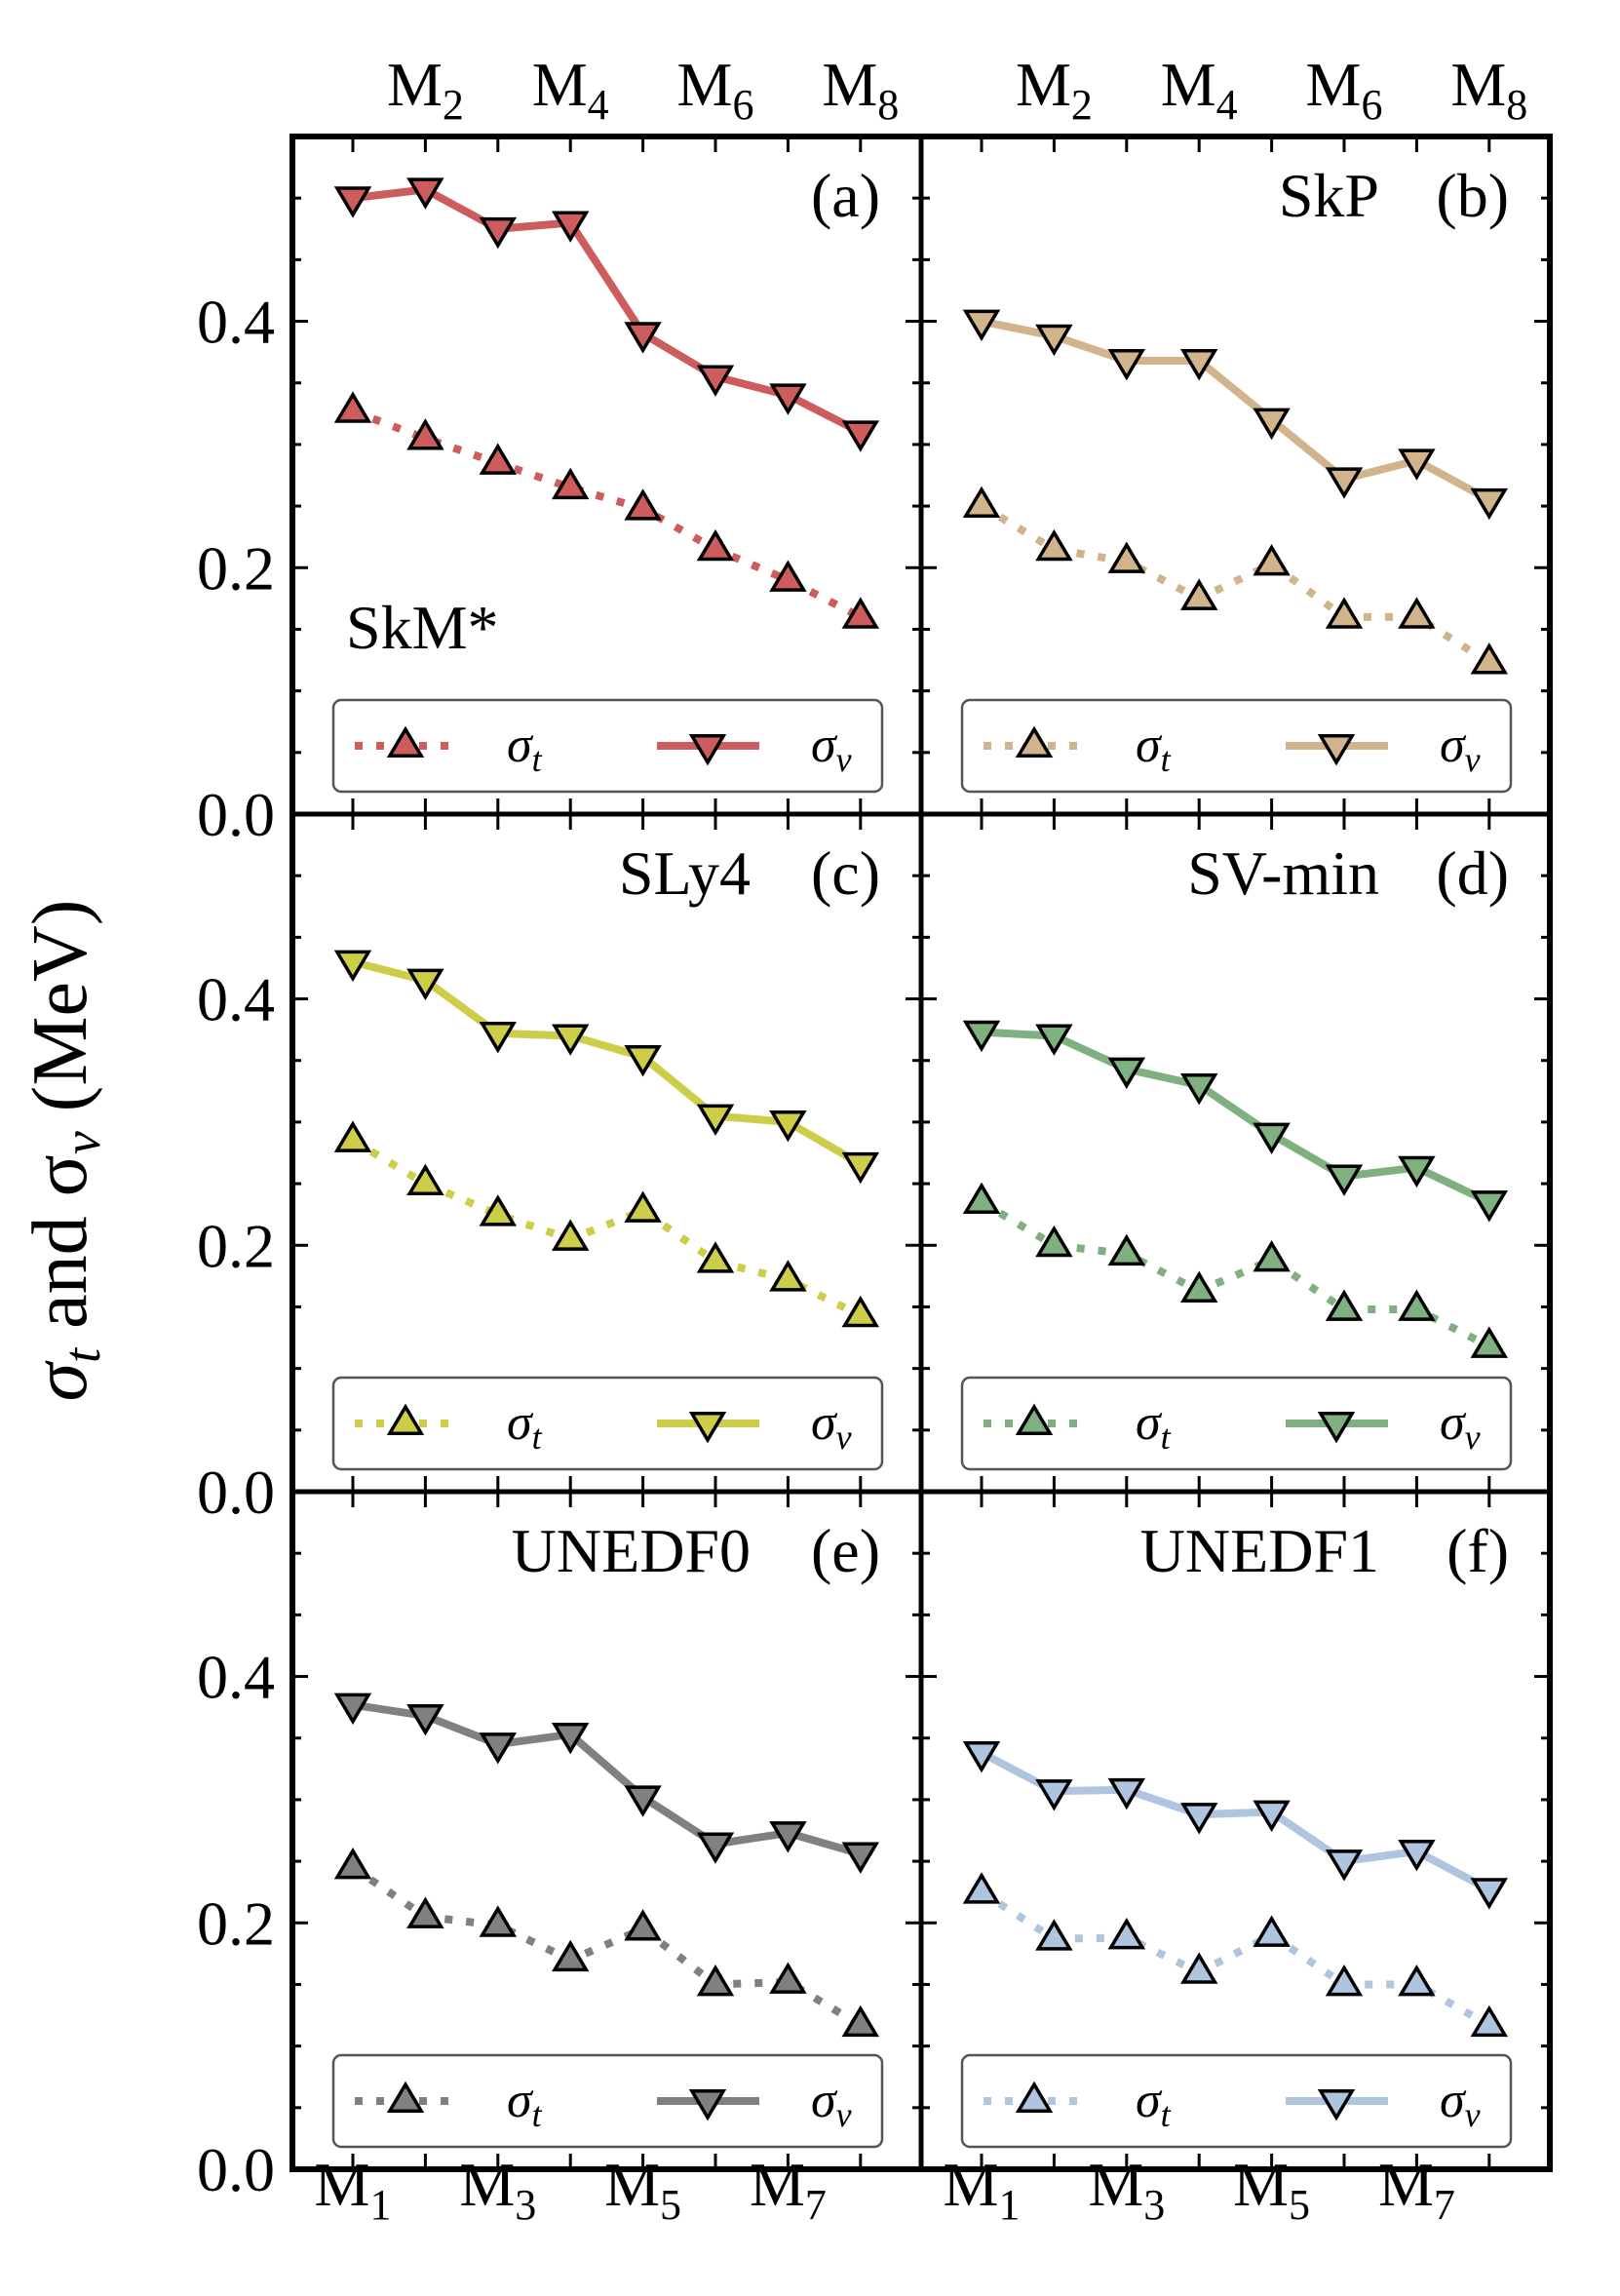 Image resolution: width=1620 pixels, height=2296 pixels. What do you see at coordinates (643, 1207) in the screenshot?
I see `panel-c-point-sigma-t-m5` at bounding box center [643, 1207].